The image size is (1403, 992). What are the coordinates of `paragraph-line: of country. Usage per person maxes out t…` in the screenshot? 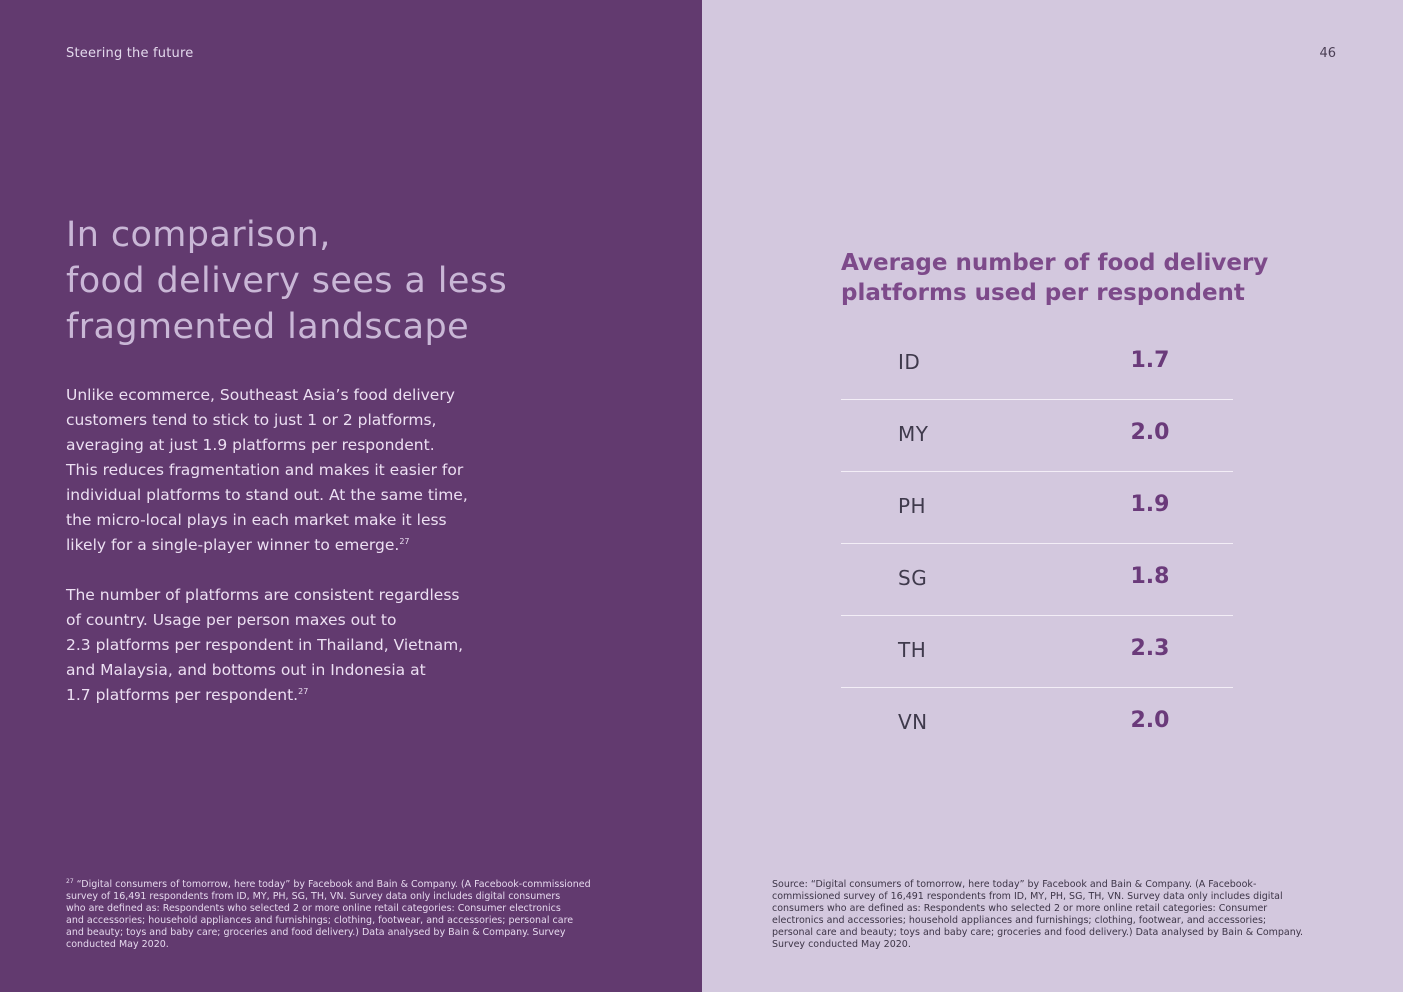 It's located at (231, 620).